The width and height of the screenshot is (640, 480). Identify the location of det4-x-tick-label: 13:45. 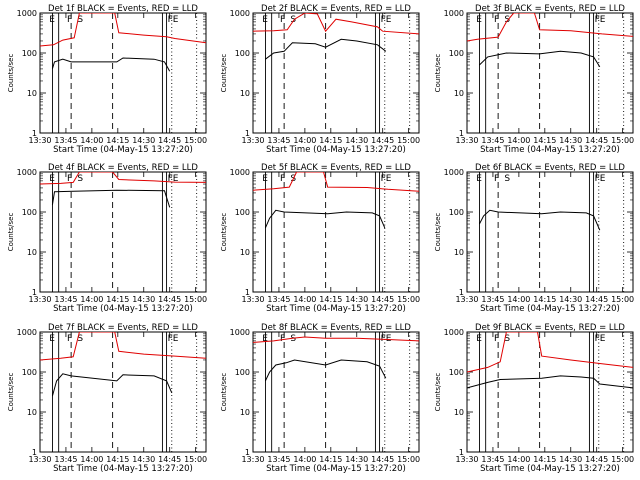
(65, 299).